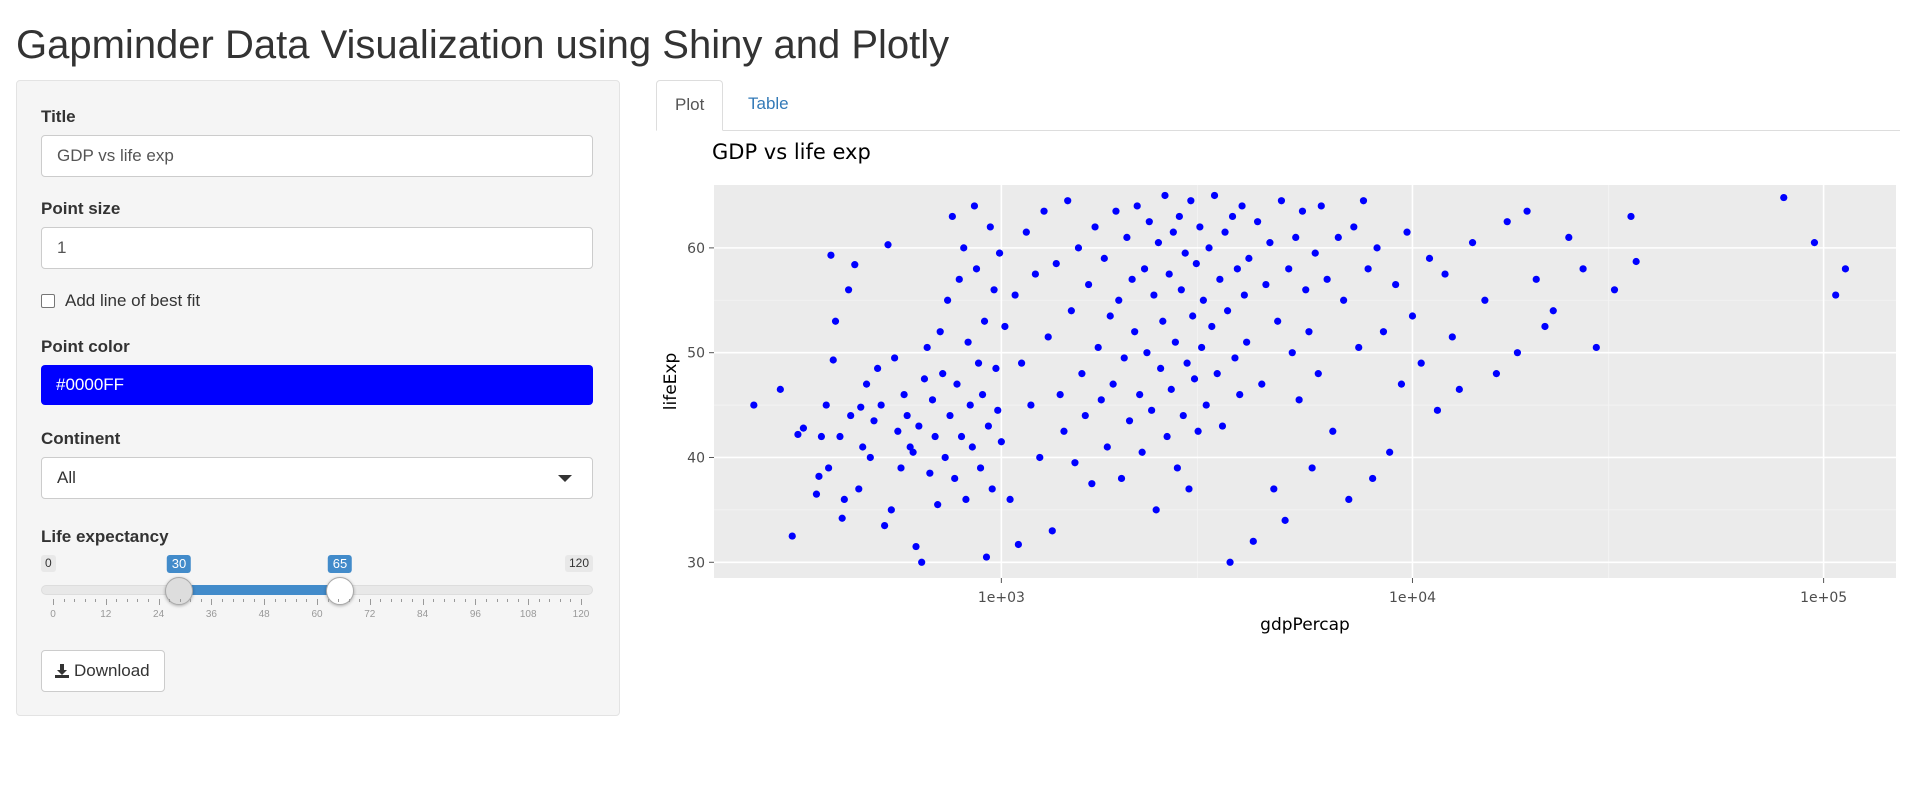 Image resolution: width=1912 pixels, height=796 pixels. What do you see at coordinates (259, 590) in the screenshot?
I see `slider-selected-range` at bounding box center [259, 590].